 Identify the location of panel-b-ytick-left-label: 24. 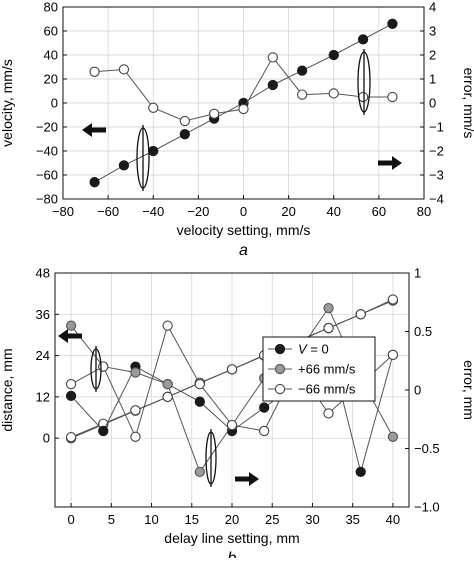
(43, 355).